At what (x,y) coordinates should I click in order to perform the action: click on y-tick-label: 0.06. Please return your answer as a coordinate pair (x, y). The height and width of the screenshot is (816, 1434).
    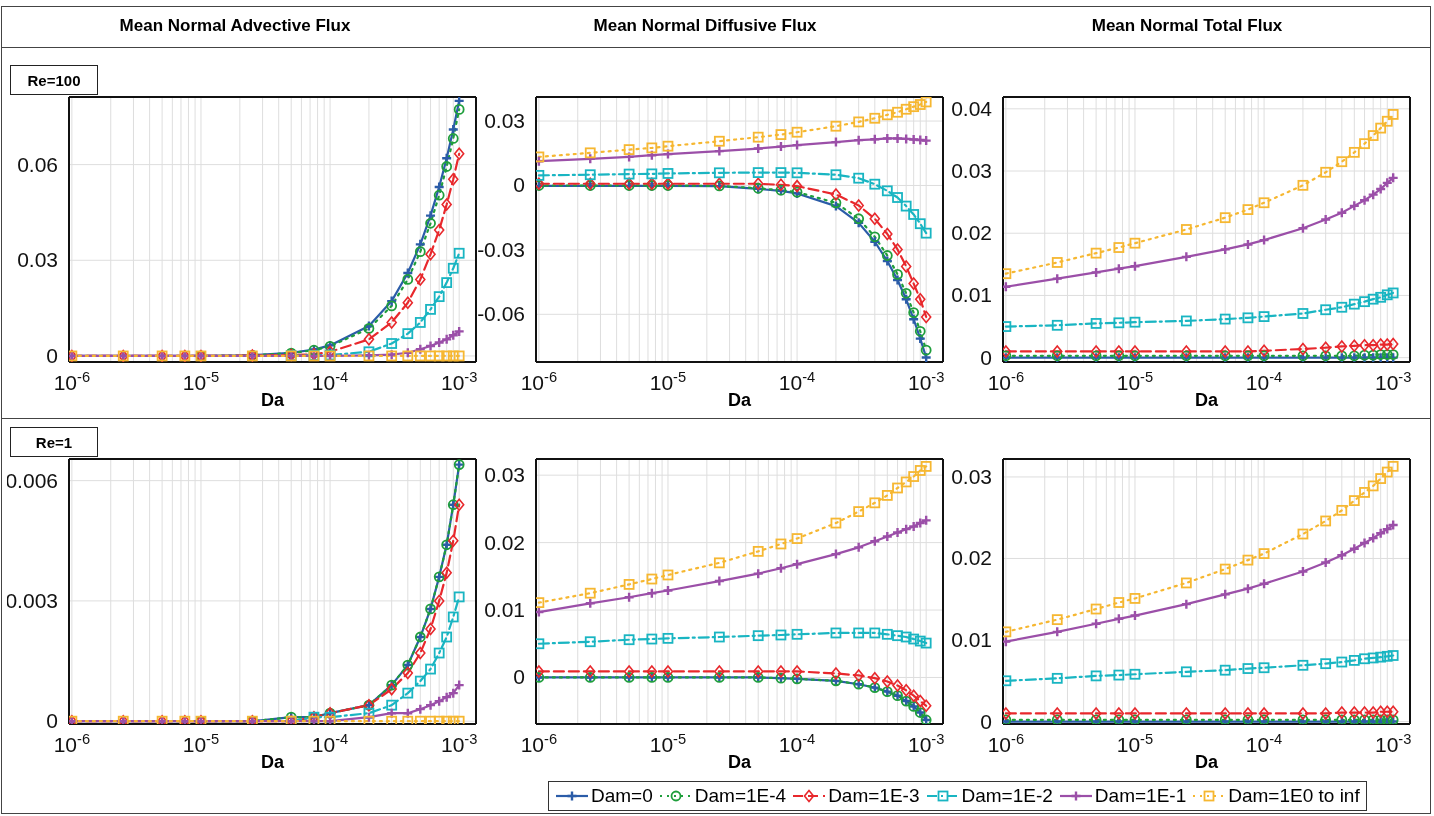
    Looking at the image, I should click on (37, 164).